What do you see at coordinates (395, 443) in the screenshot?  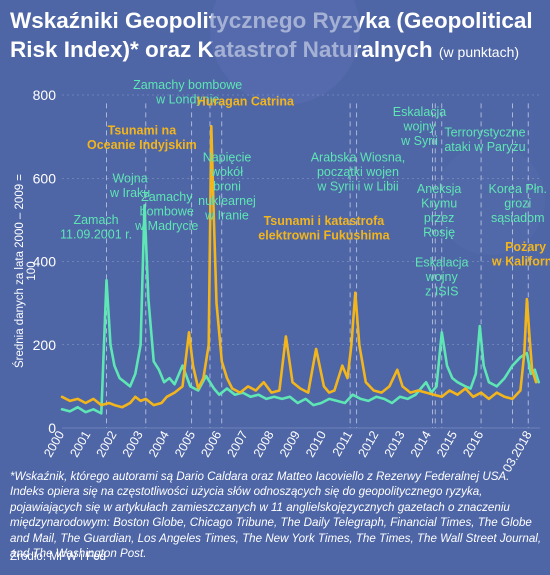 I see `x-tick-label: 2013` at bounding box center [395, 443].